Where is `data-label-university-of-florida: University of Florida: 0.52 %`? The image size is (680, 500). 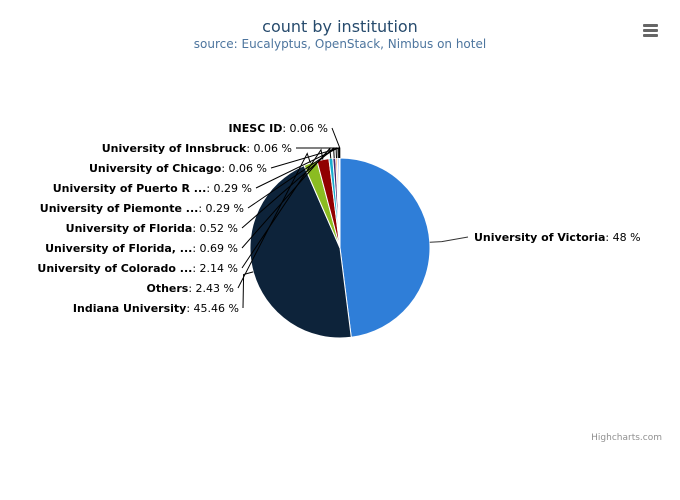
data-label-university-of-florida: University of Florida: 0.52 % is located at coordinates (152, 228).